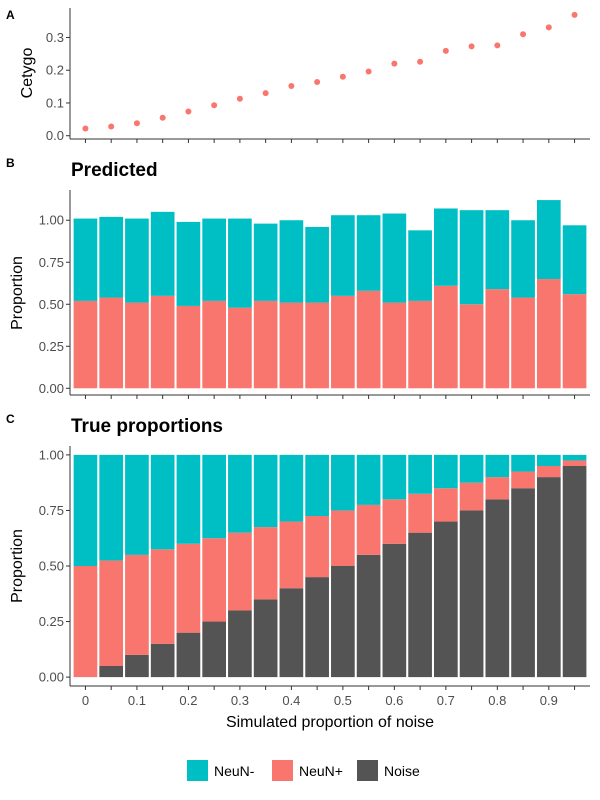 Image resolution: width=600 pixels, height=800 pixels. I want to click on x-tick-label: 0.5, so click(343, 700).